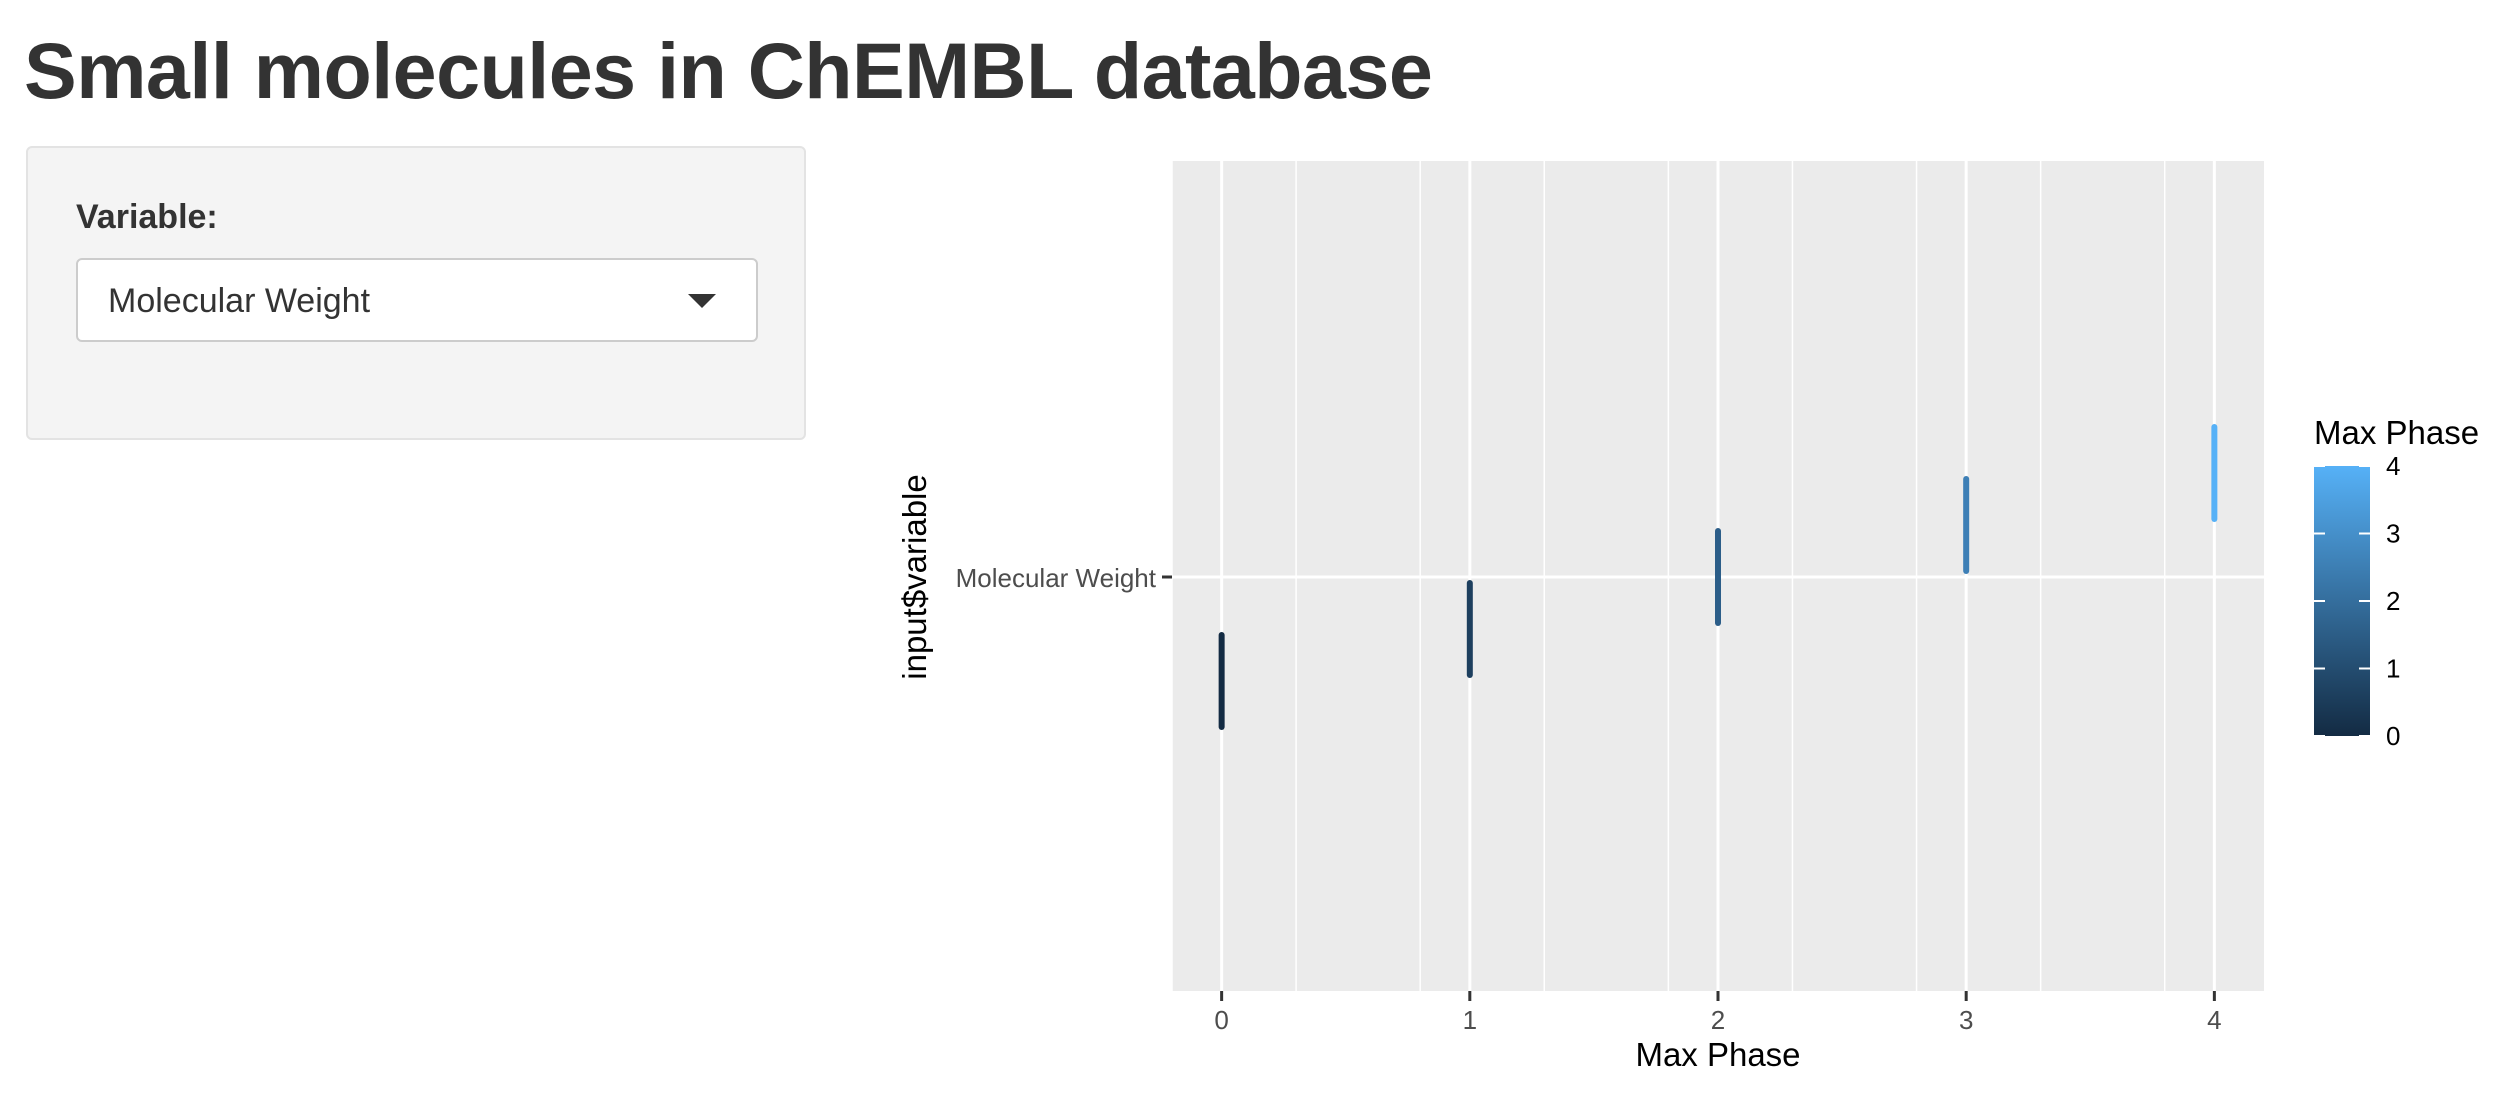 This screenshot has width=2518, height=1112. I want to click on plot-points, so click(1718, 577).